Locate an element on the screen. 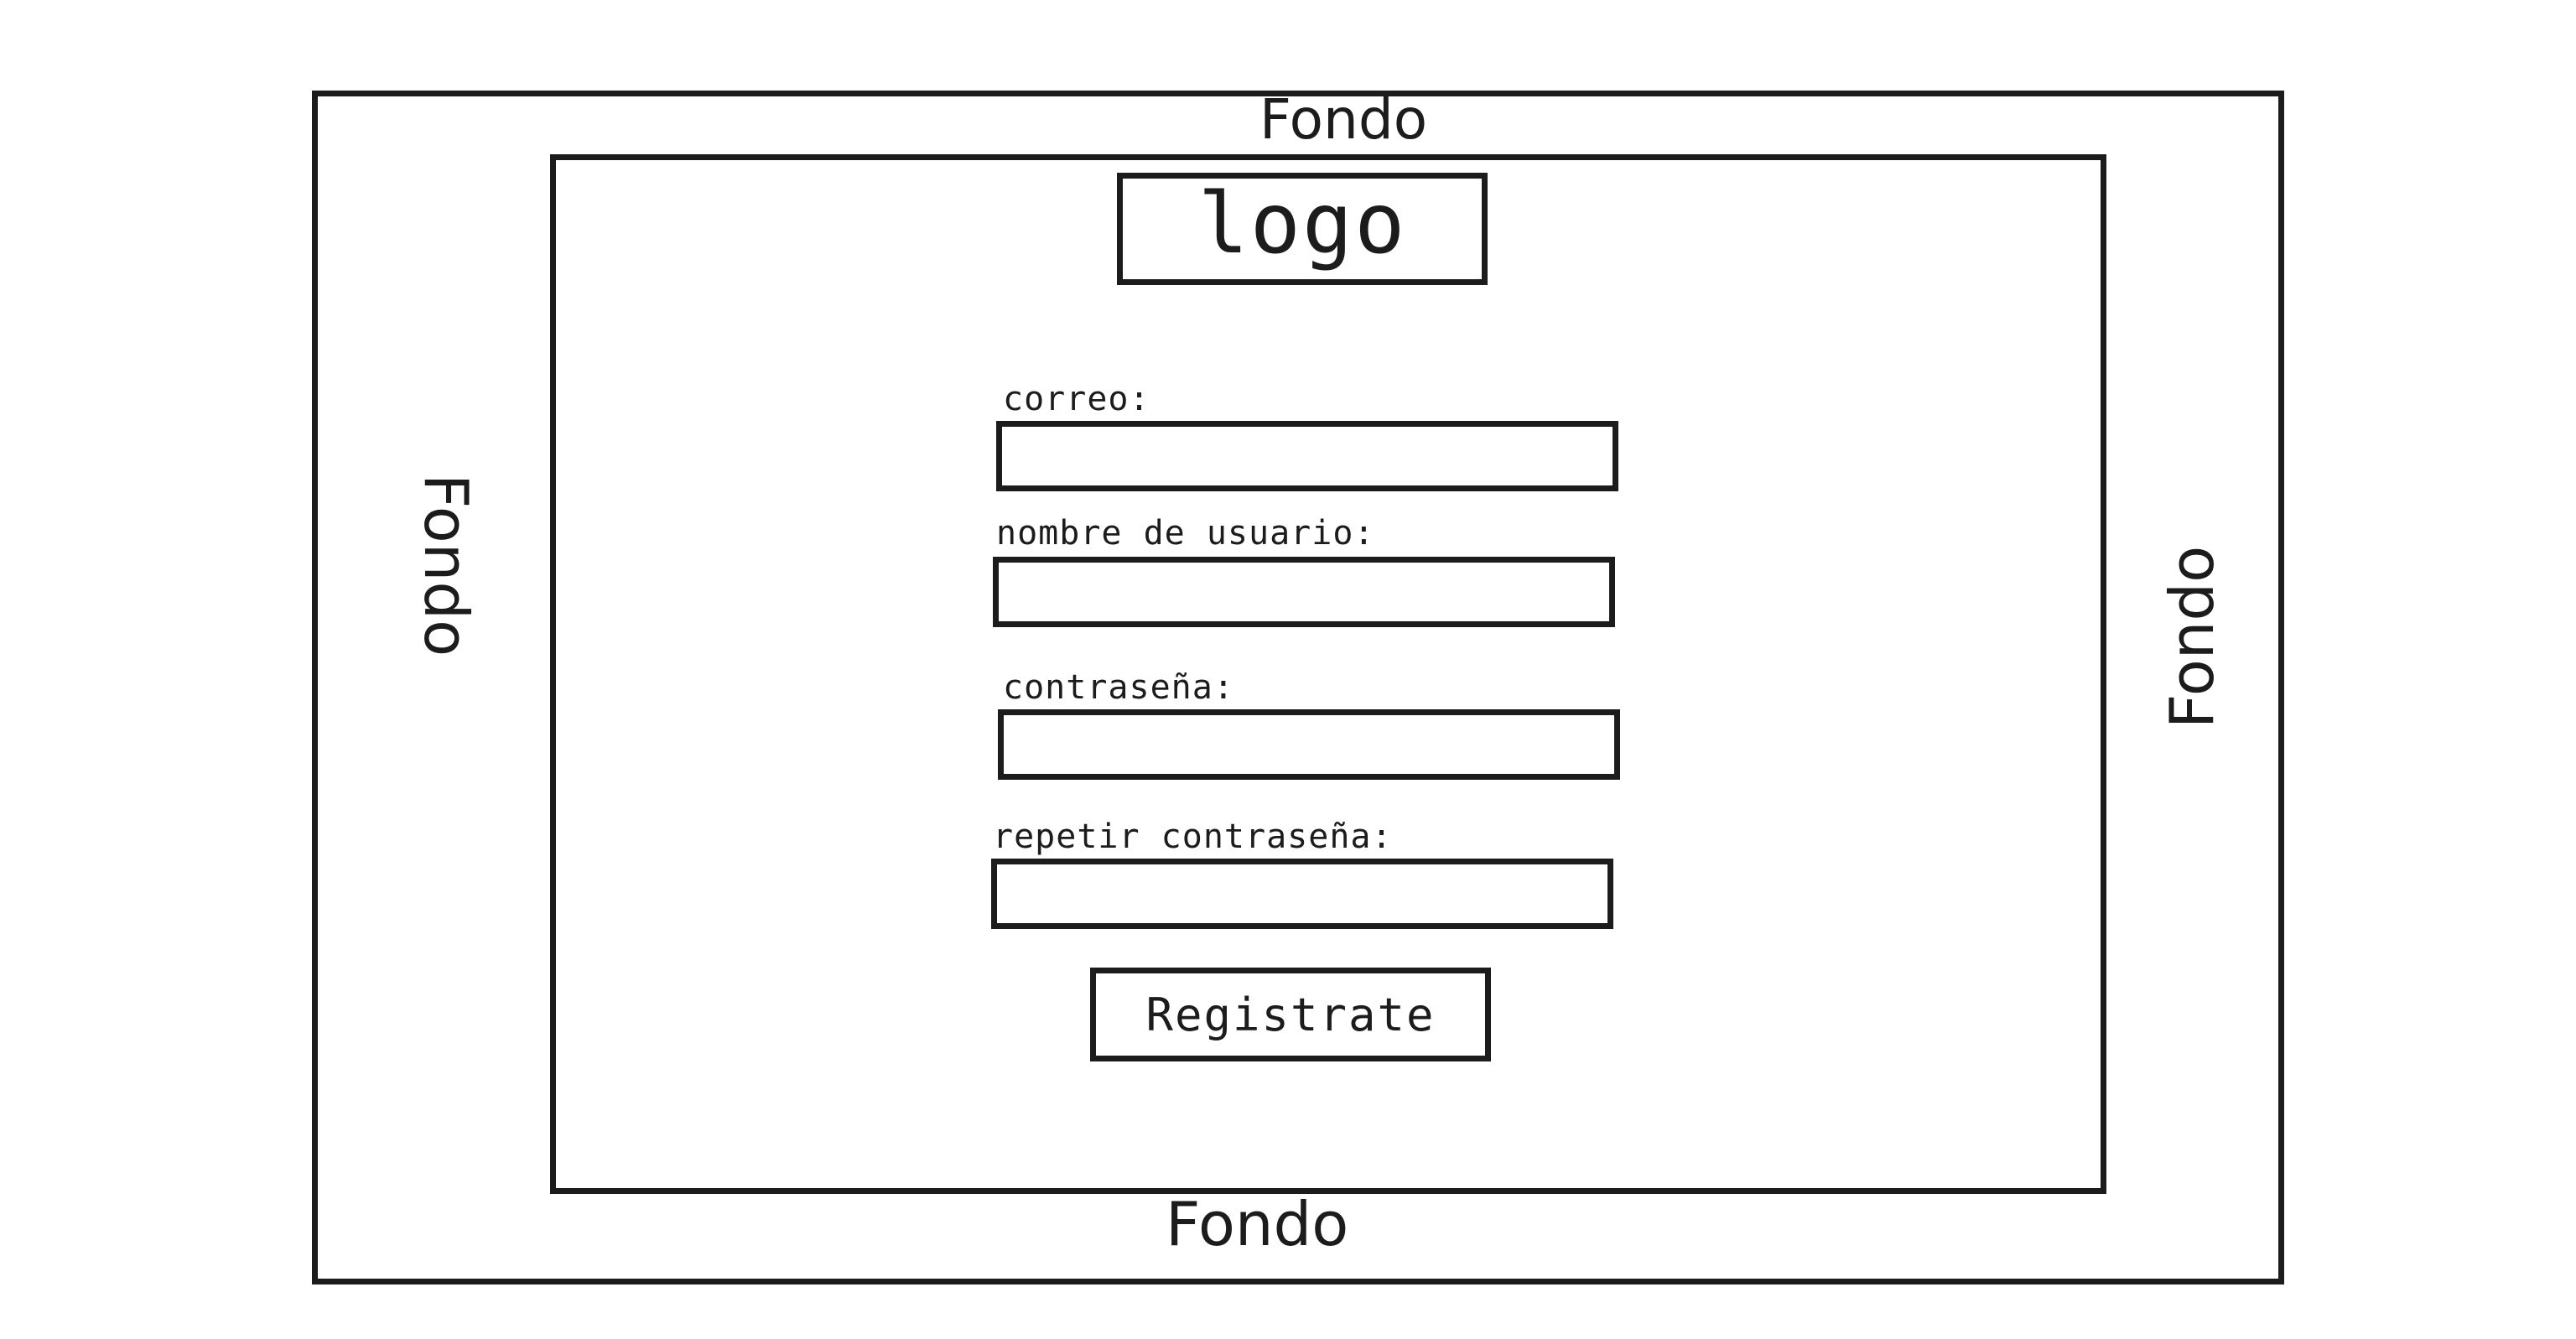  background-label-top: Fondo is located at coordinates (1343, 120).